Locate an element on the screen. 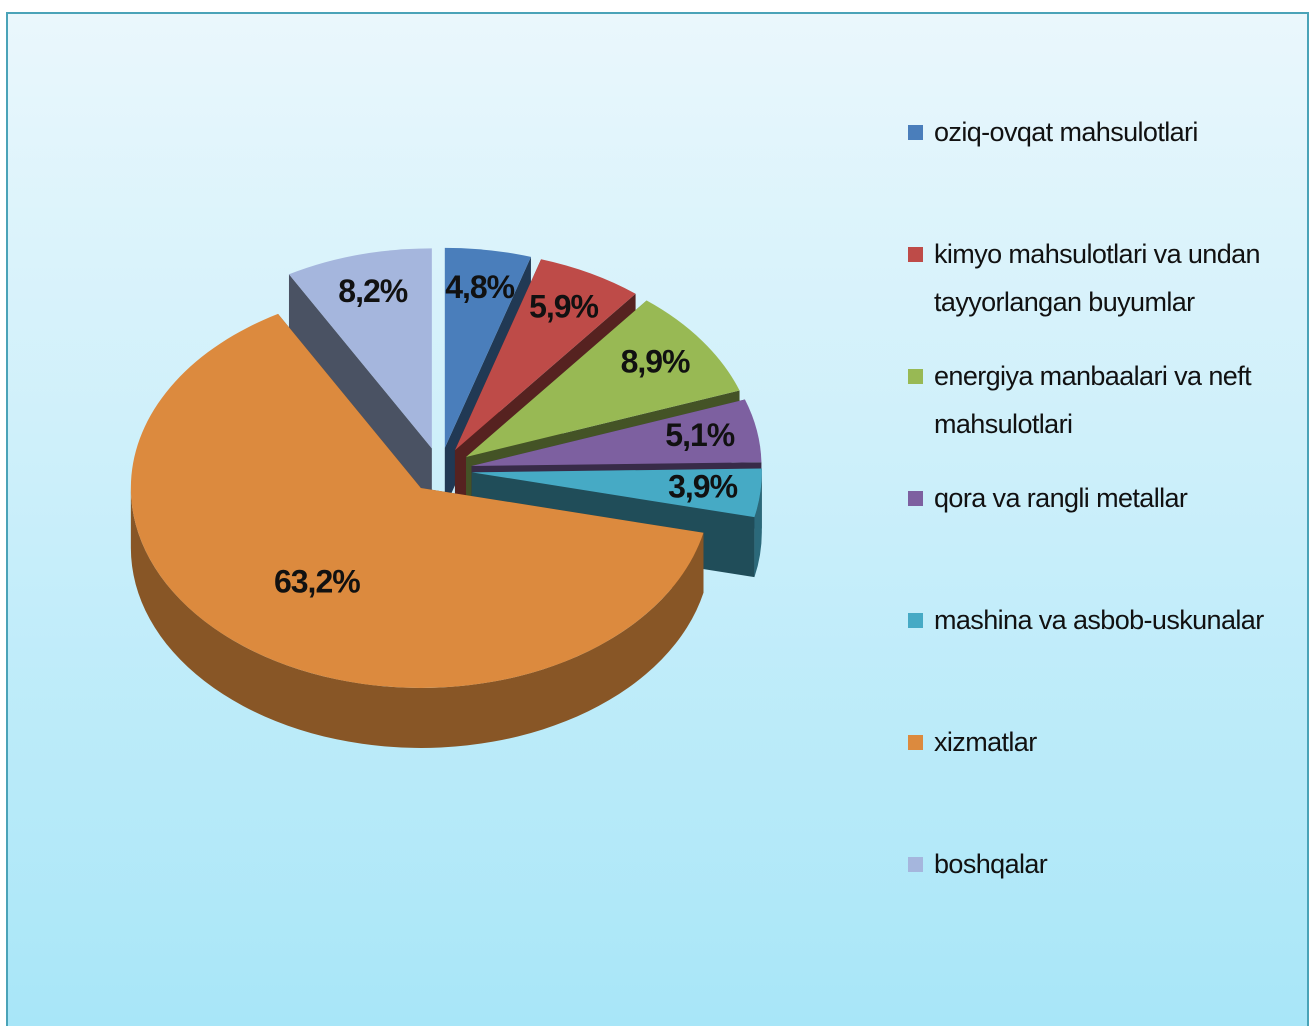  legend-label: oziq-ovqat mahsulotlari is located at coordinates (1066, 132).